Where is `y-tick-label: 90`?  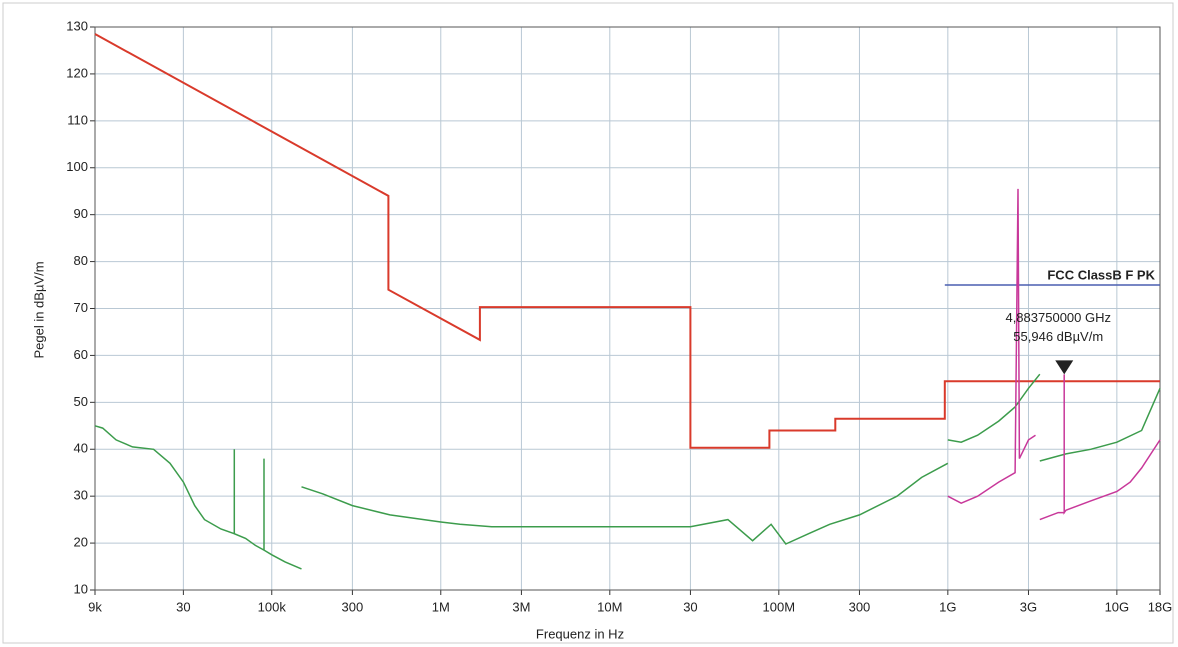
y-tick-label: 90 is located at coordinates (81, 213).